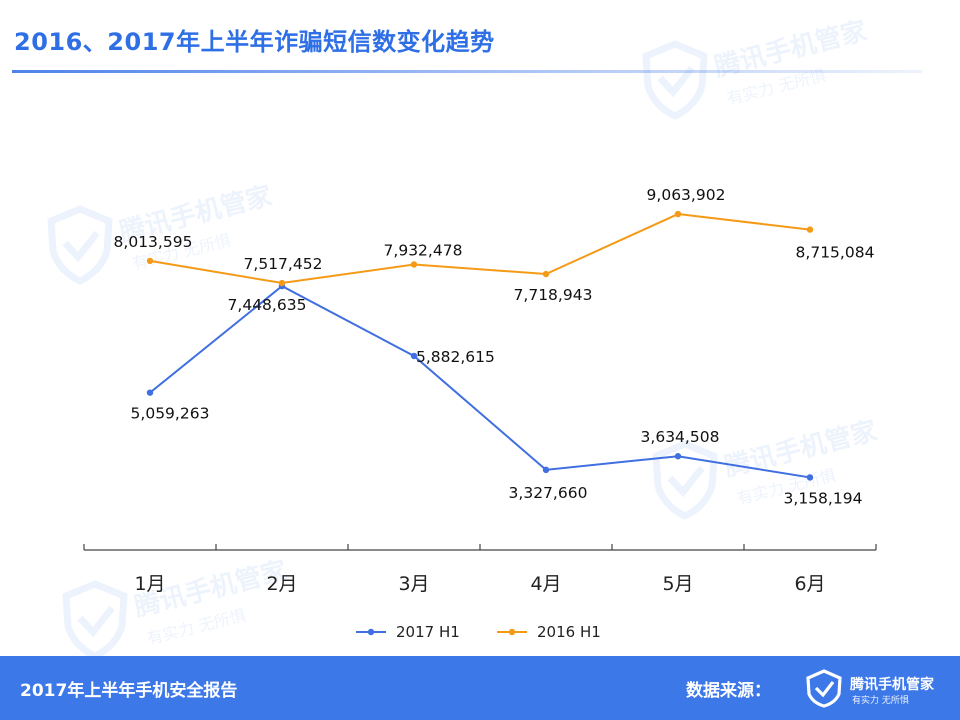 The width and height of the screenshot is (960, 720). What do you see at coordinates (553, 295) in the screenshot?
I see `data-label: 7,718,943` at bounding box center [553, 295].